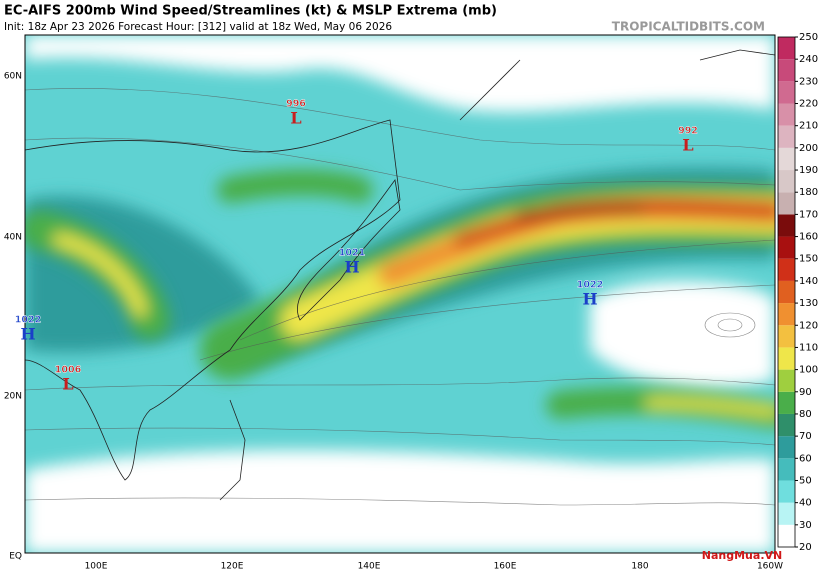  I want to click on lat-label: 60N, so click(13, 77).